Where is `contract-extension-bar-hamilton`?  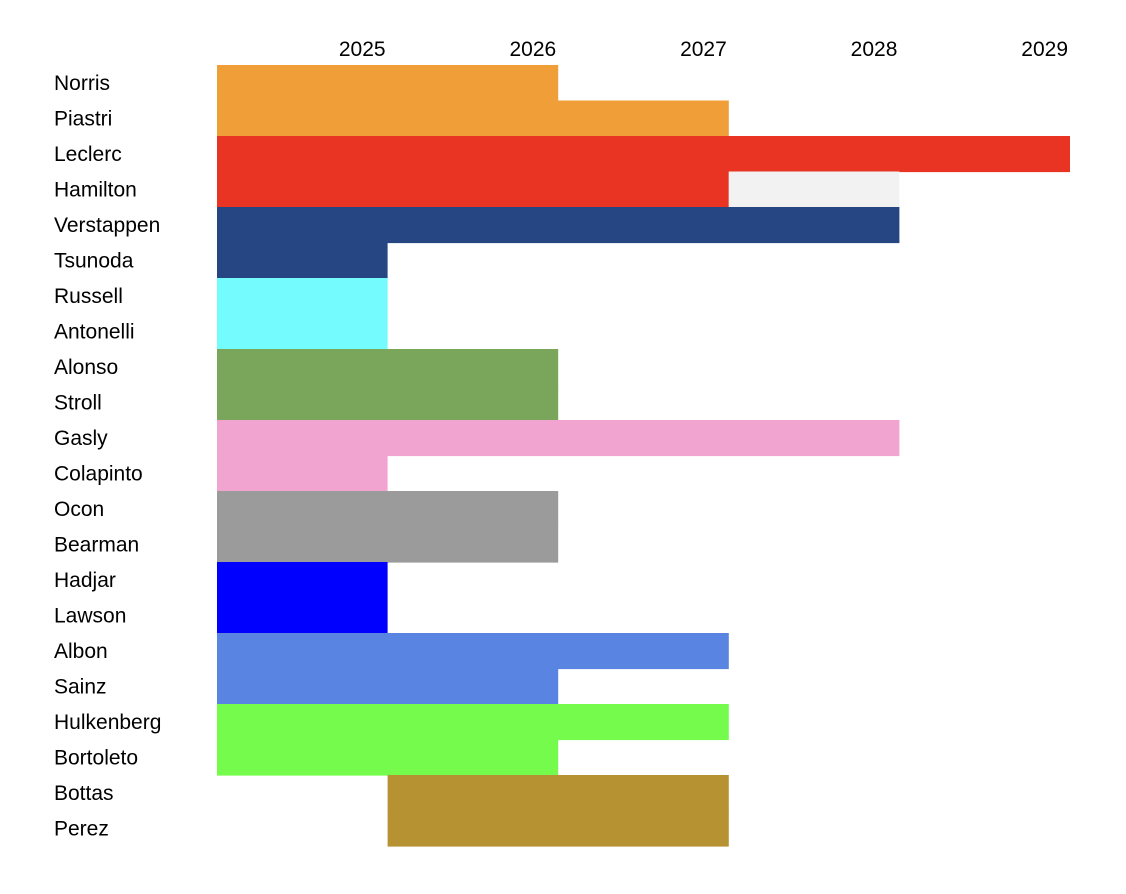
contract-extension-bar-hamilton is located at coordinates (814, 189).